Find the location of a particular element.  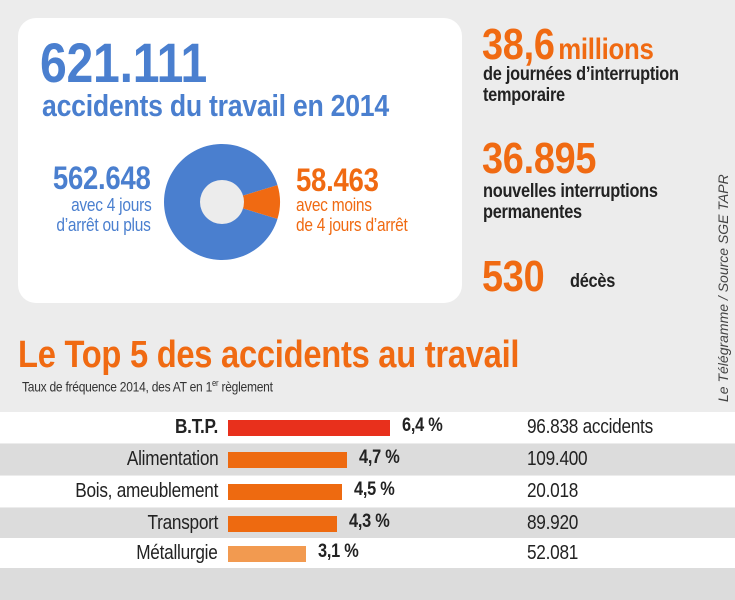

bar-label: Alimentation is located at coordinates (172, 459).